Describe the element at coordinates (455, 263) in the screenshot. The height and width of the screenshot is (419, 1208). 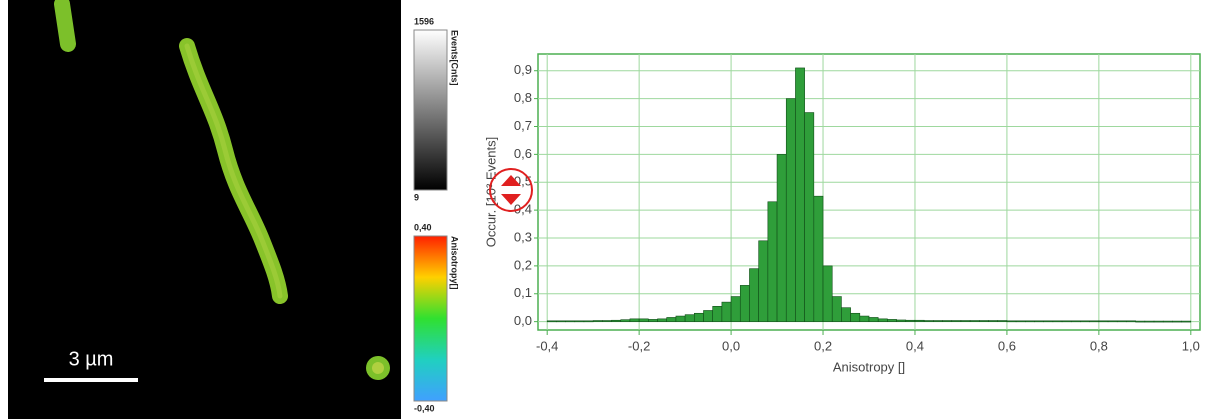
I see `anisotropy-label: Anisotropy[]` at that location.